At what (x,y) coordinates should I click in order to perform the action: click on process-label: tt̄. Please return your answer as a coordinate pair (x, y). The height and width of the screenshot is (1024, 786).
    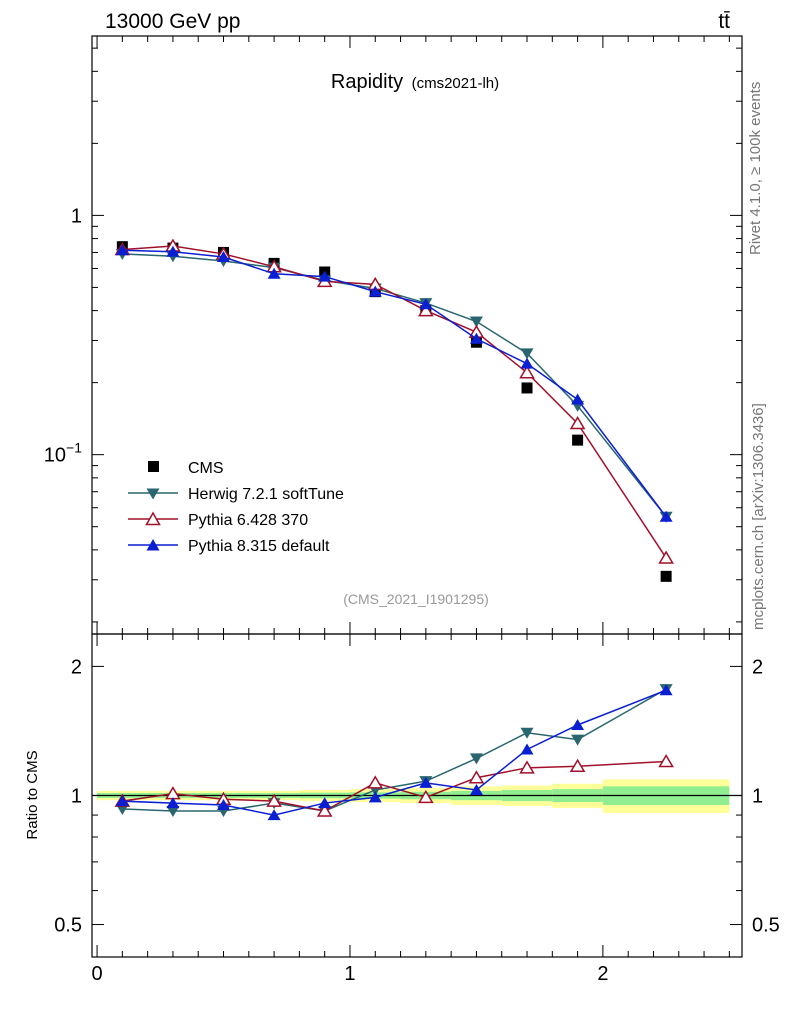
    Looking at the image, I should click on (724, 21).